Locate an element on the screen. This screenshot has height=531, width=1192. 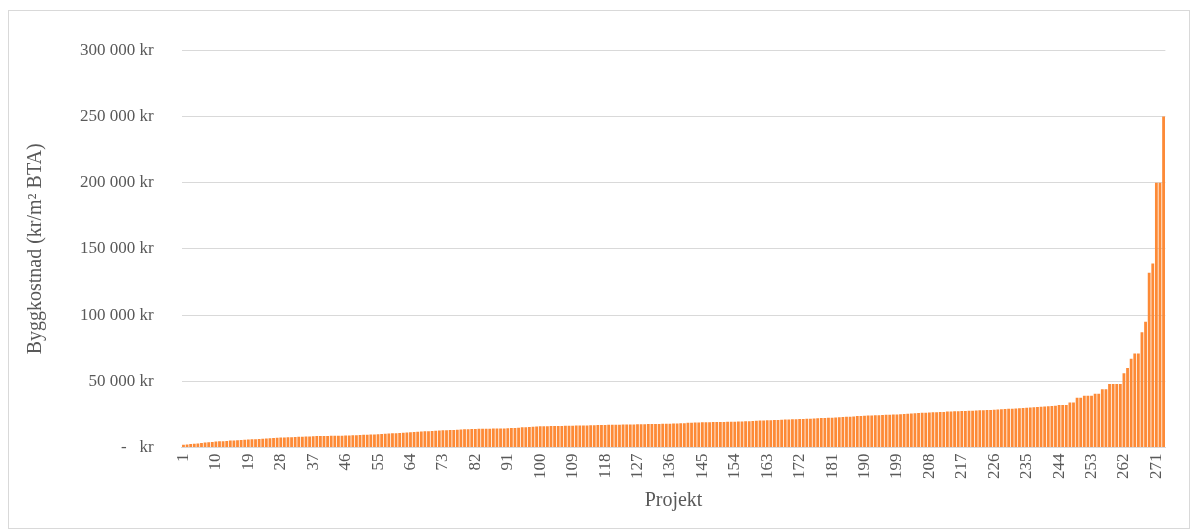
x-tick-label: 253 is located at coordinates (1090, 466).